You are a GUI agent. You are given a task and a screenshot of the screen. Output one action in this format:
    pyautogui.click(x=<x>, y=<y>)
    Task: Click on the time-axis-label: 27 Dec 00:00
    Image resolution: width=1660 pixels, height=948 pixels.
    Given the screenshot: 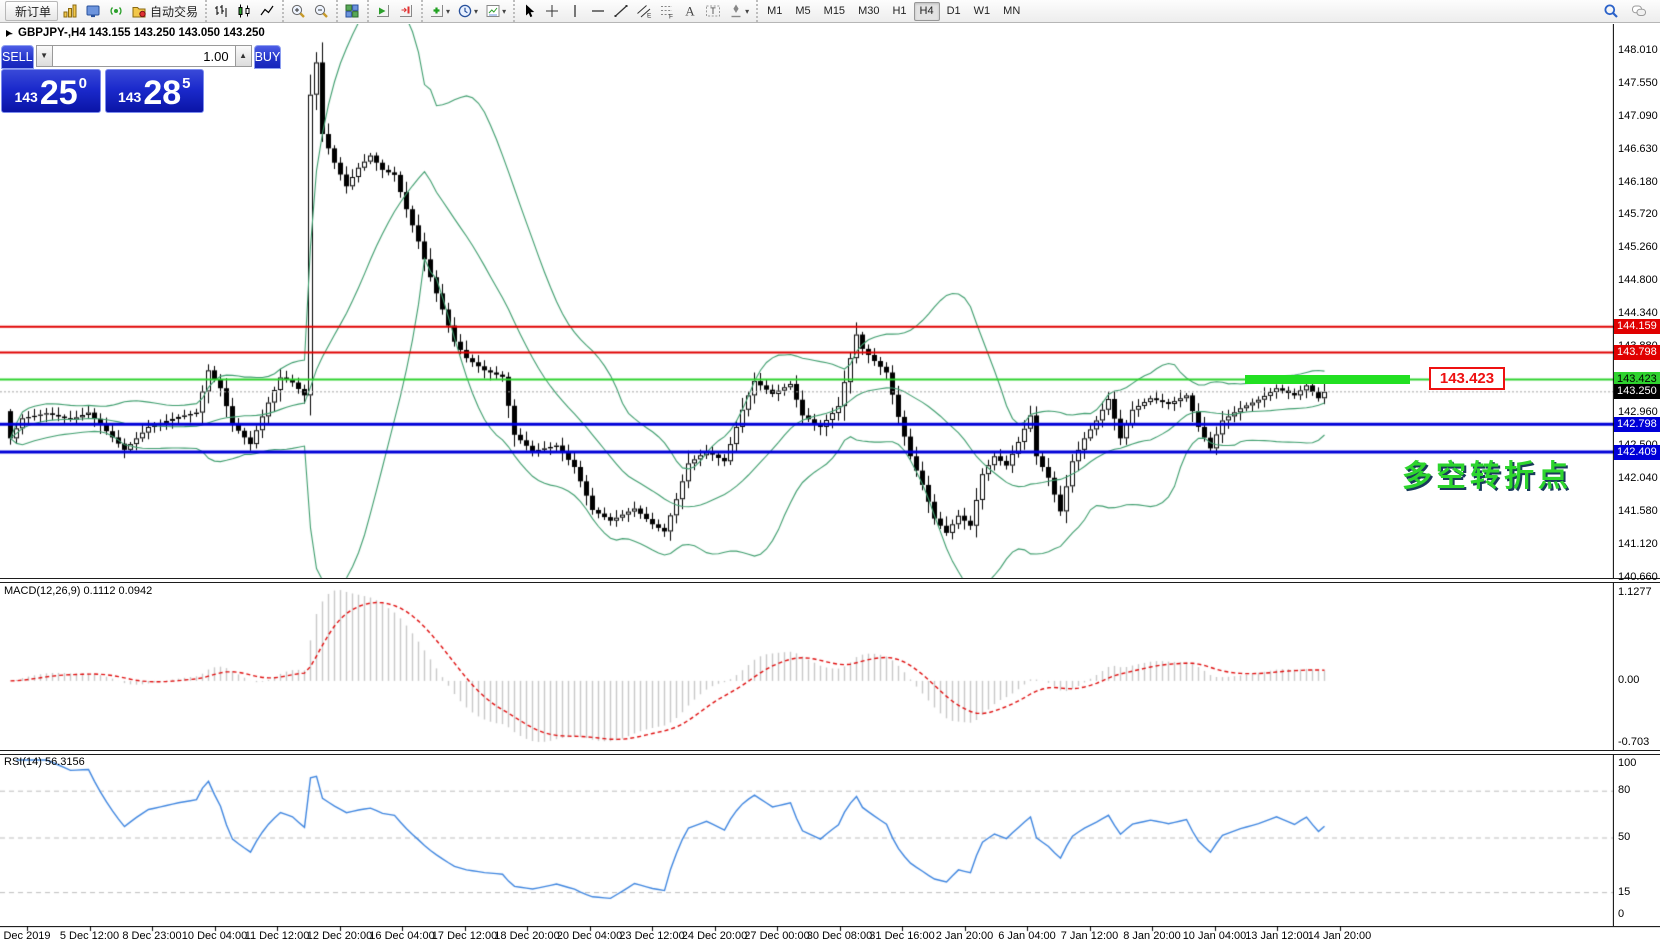 What is the action you would take?
    pyautogui.click(x=777, y=936)
    